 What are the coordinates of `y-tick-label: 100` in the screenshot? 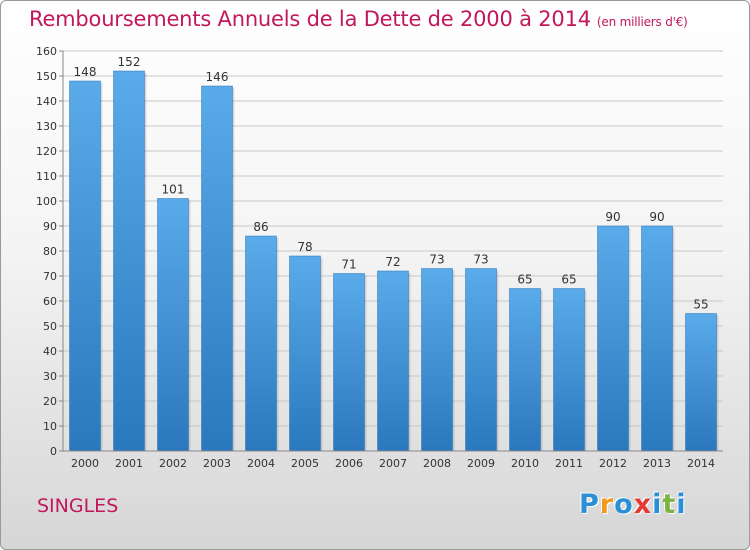 It's located at (46, 201).